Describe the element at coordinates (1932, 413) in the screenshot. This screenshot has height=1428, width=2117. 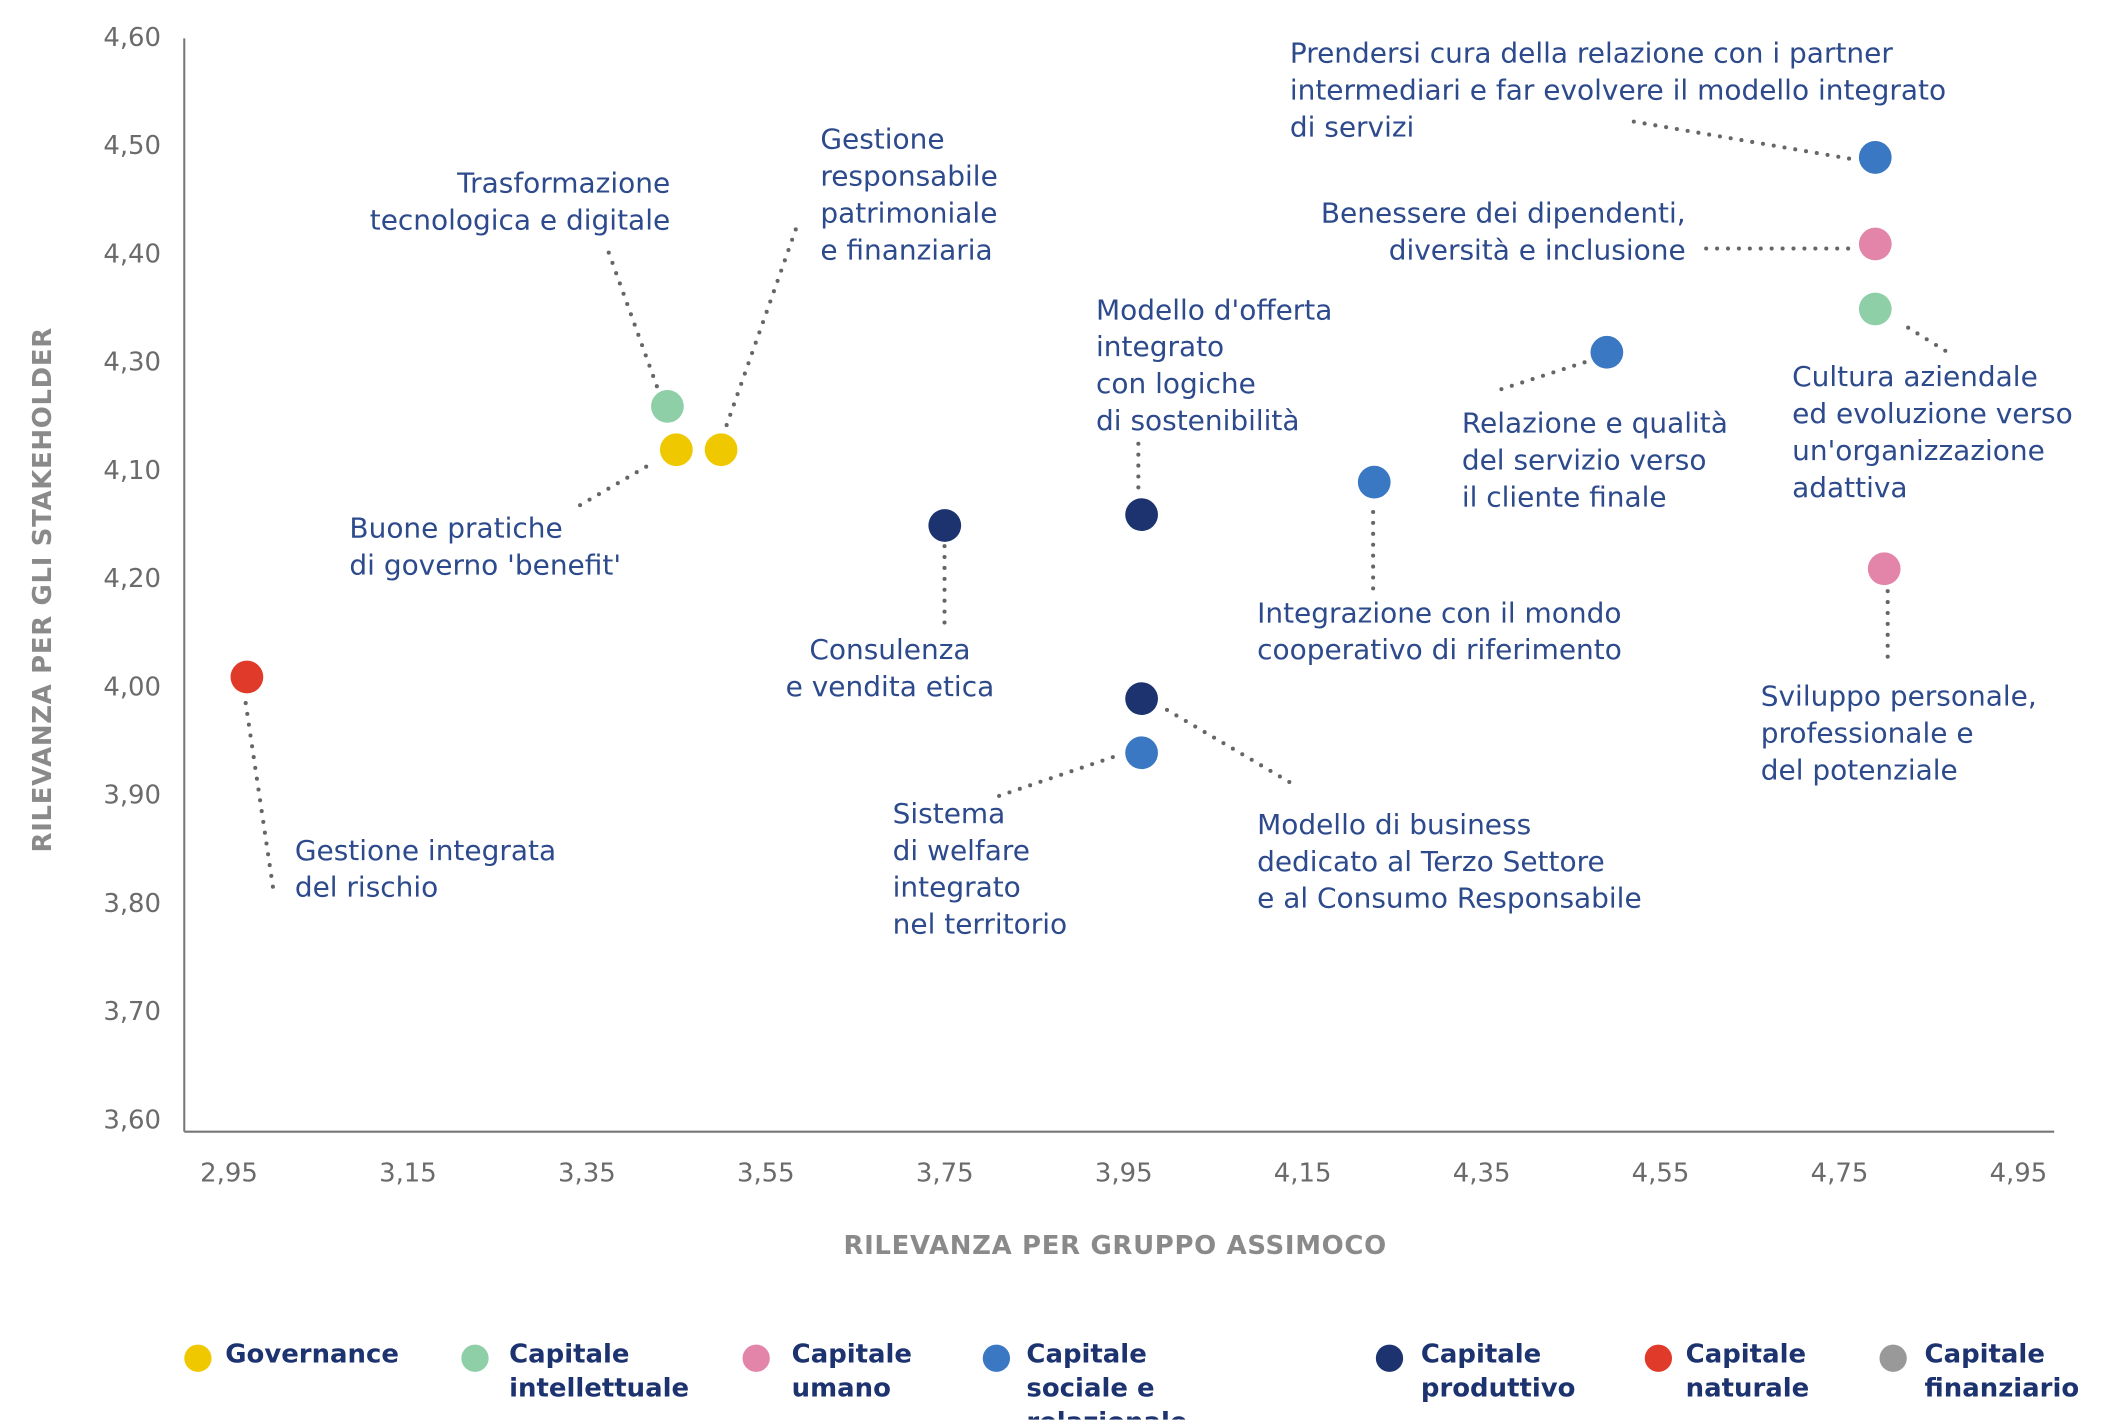
I see `point-label: ed evoluzione verso` at that location.